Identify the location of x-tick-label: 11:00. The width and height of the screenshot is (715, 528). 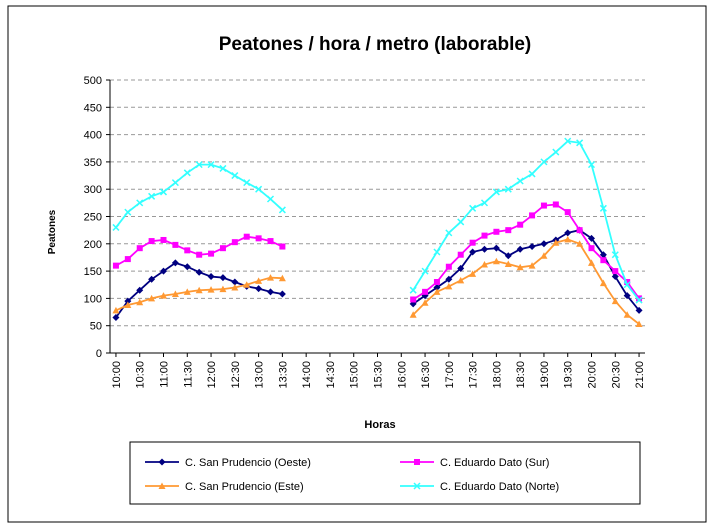
(165, 374).